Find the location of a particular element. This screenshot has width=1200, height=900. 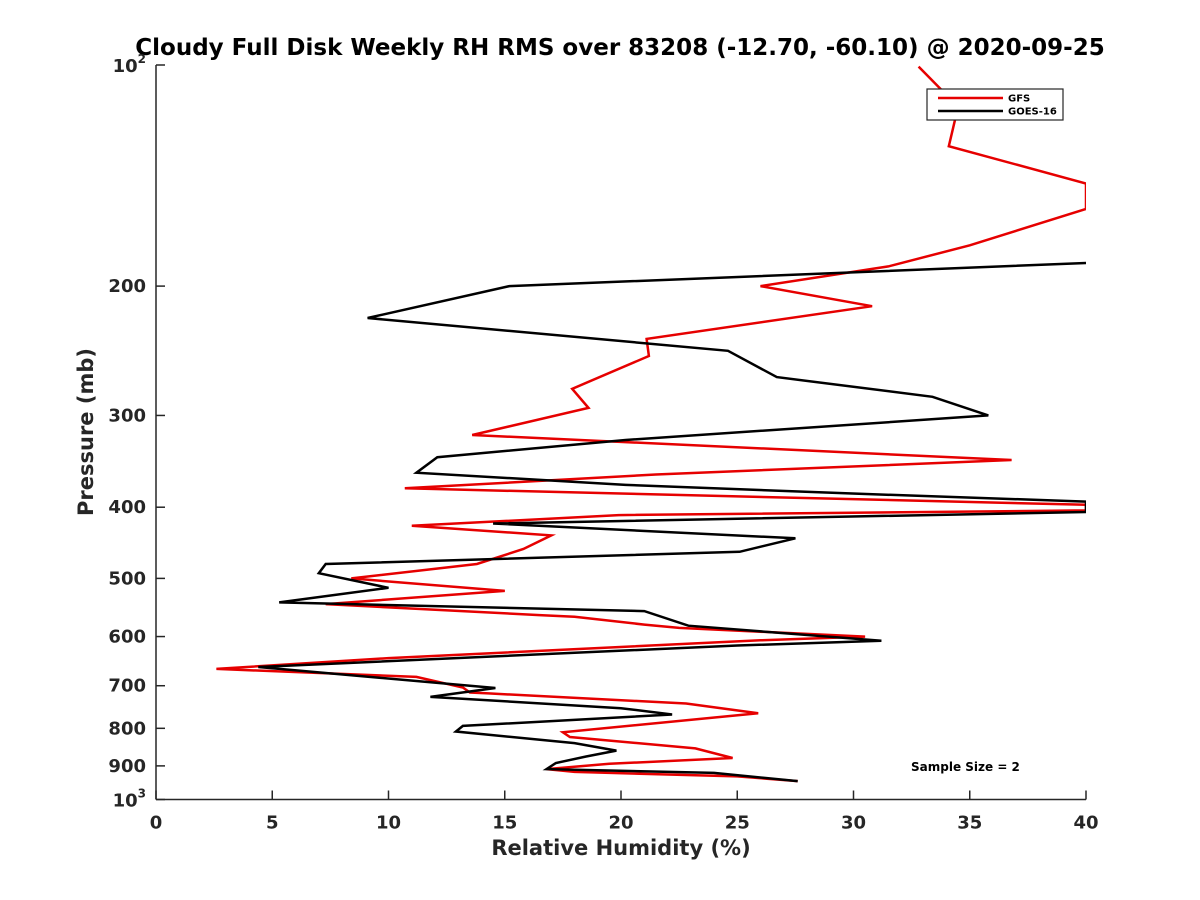

legend-label-goes16: GOES-16 is located at coordinates (1032, 112).